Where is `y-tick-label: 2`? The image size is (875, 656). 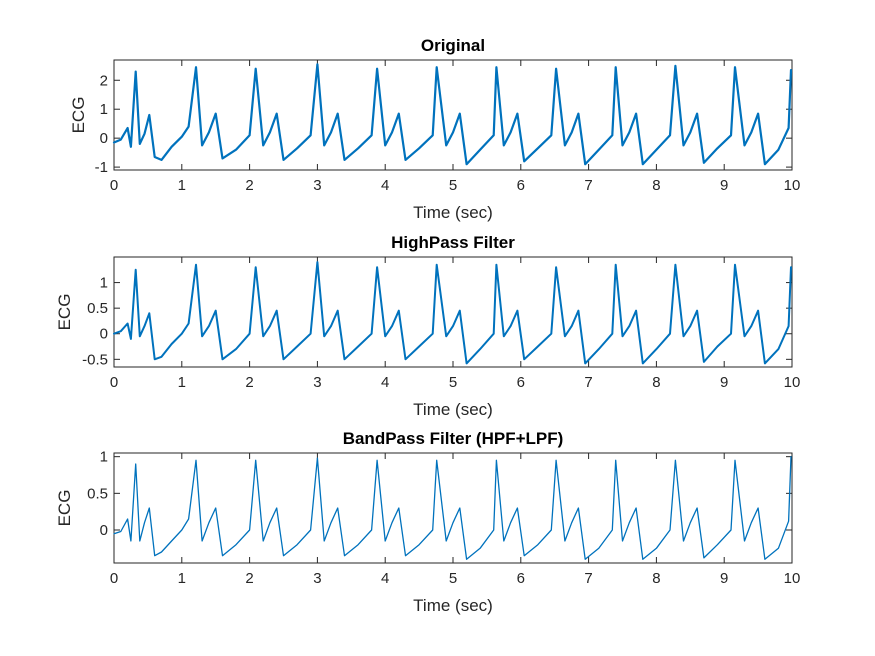 y-tick-label: 2 is located at coordinates (104, 80).